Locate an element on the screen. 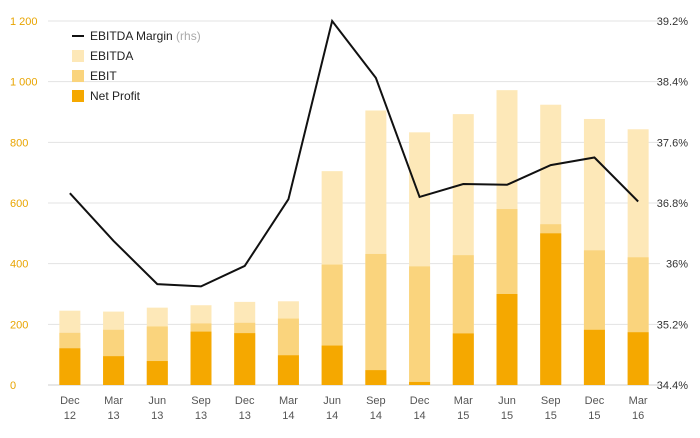  x-tick-label: Mar 15 is located at coordinates (463, 408).